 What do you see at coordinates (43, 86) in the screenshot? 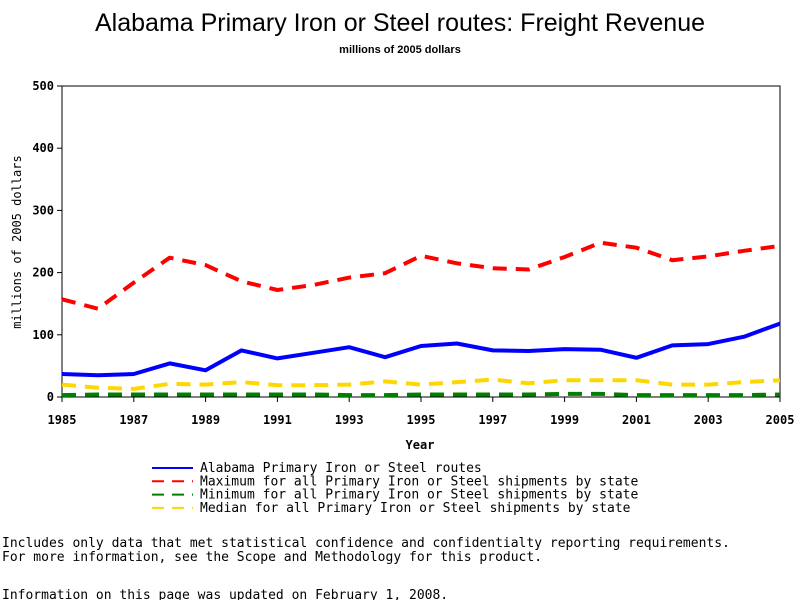
I see `y-tick-label: 500` at bounding box center [43, 86].